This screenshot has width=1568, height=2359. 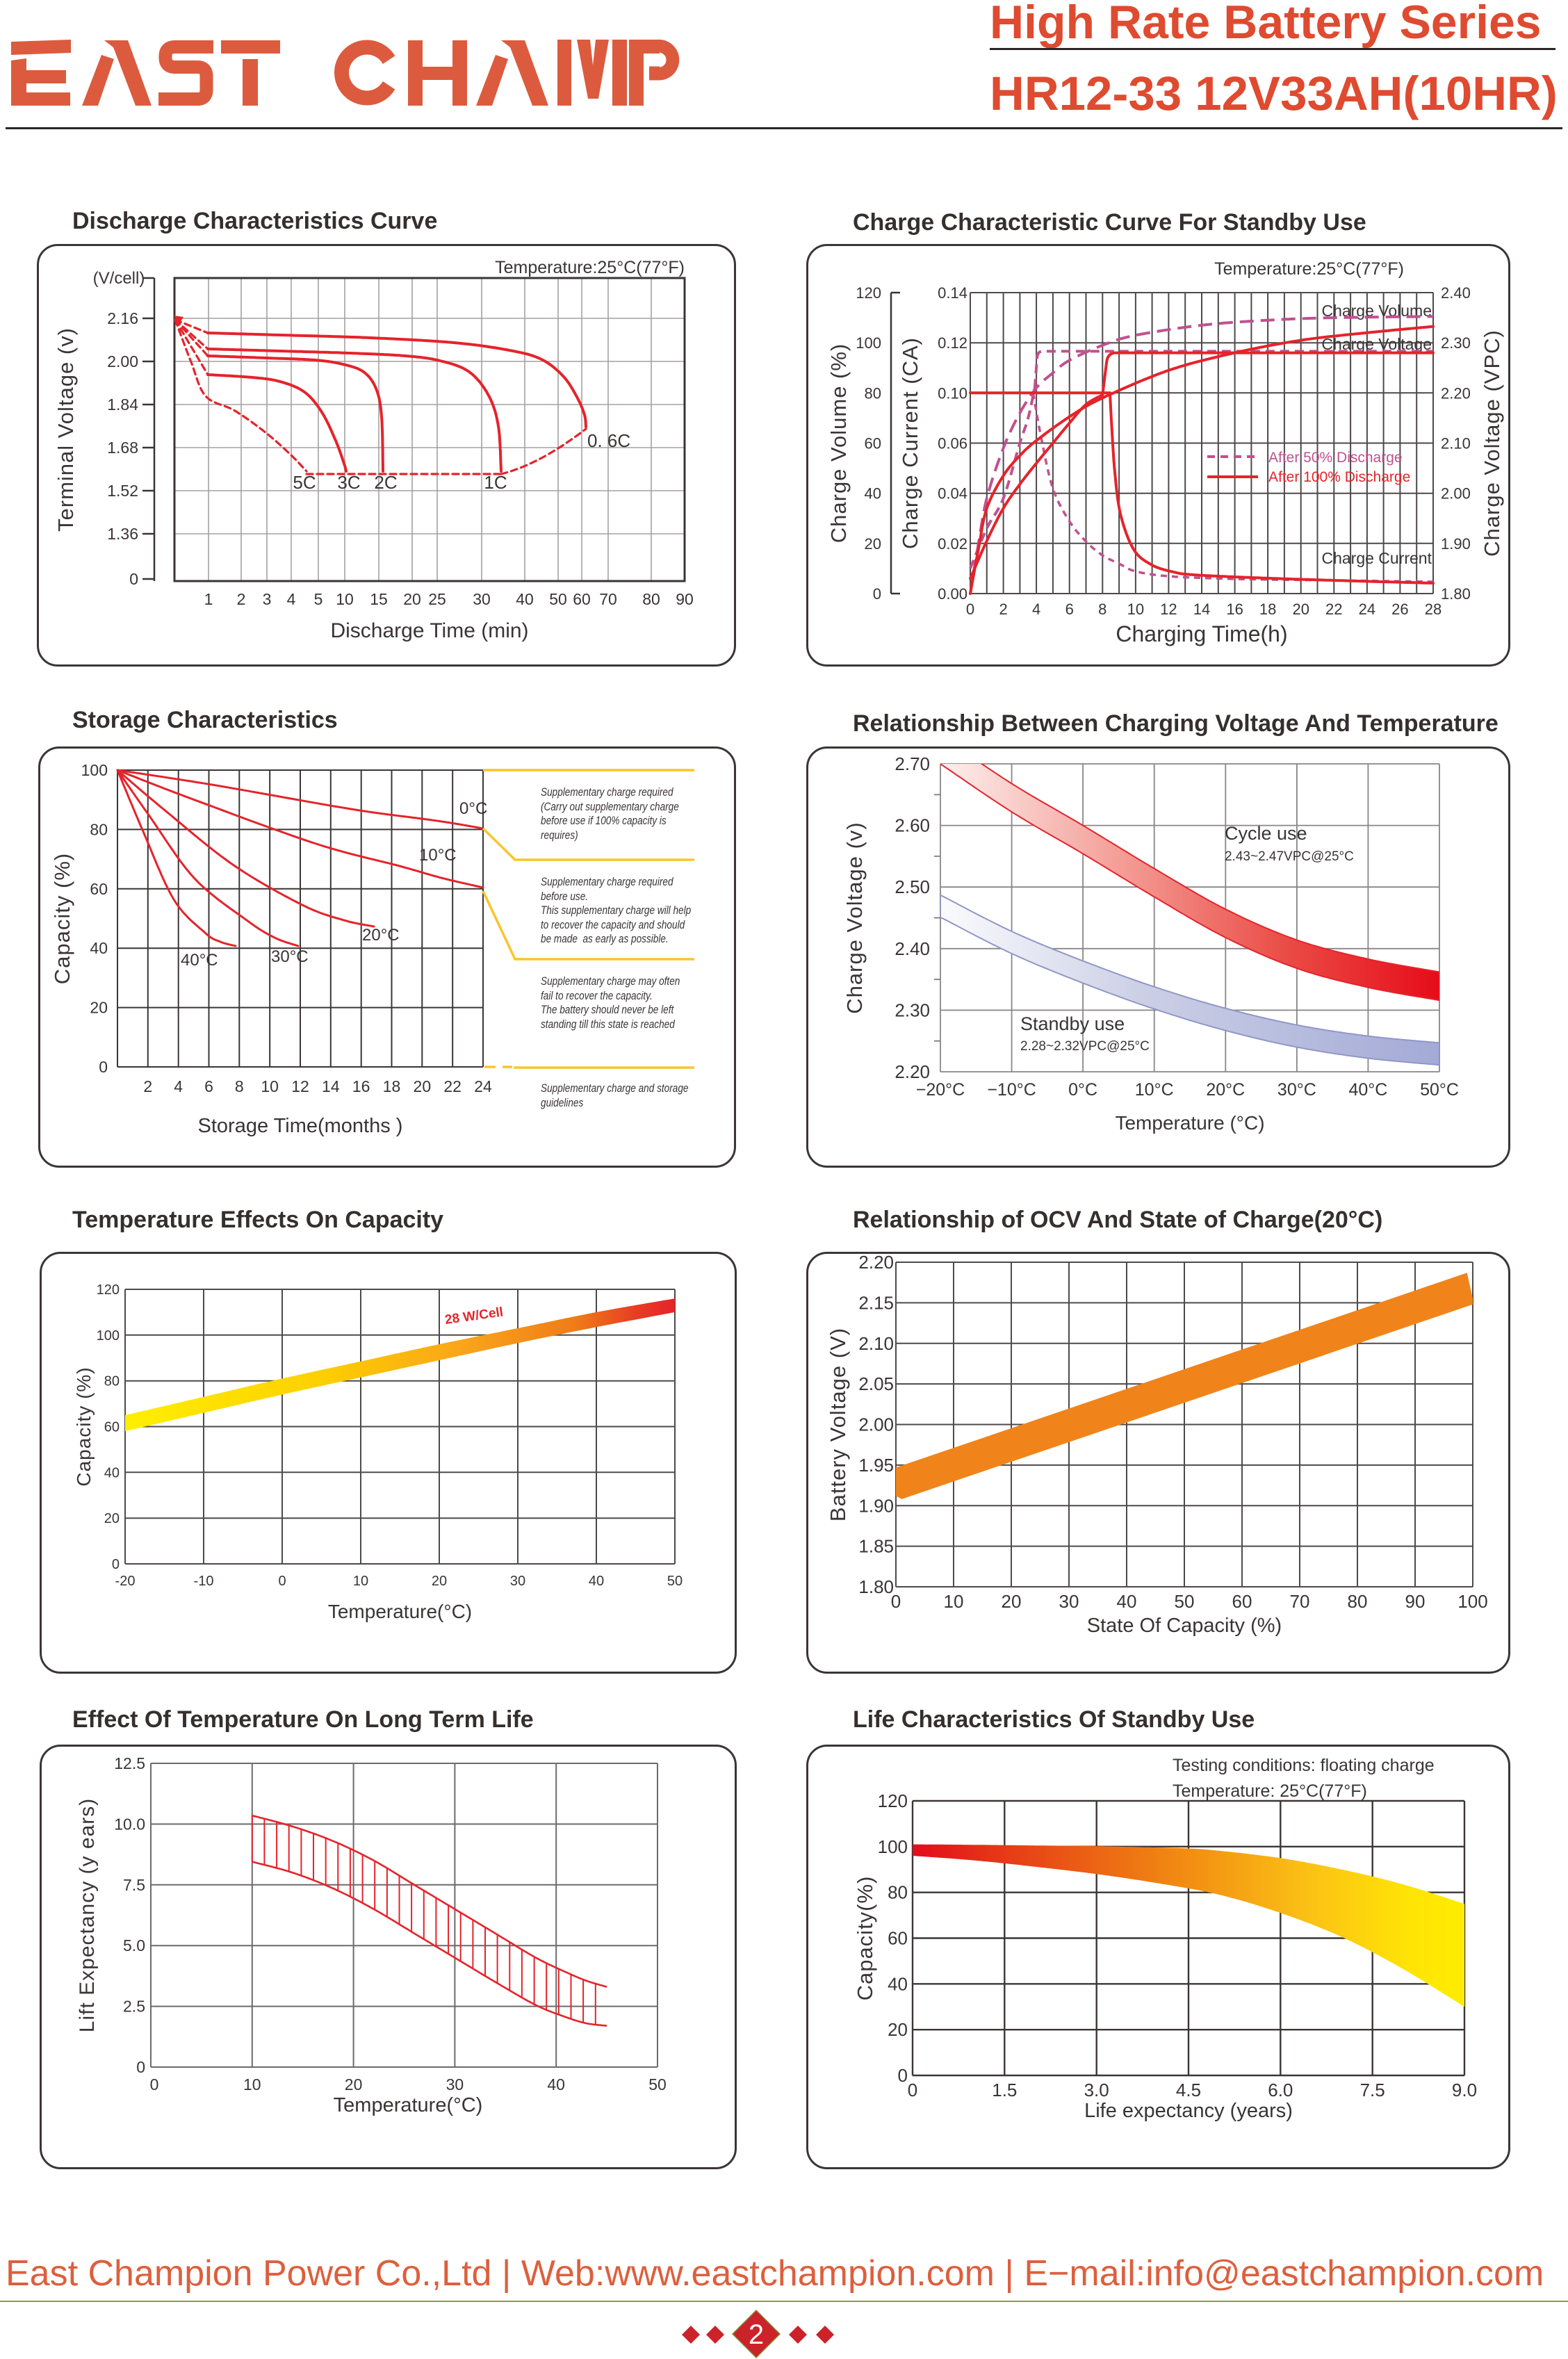 I want to click on svg-text: 2.05, so click(x=876, y=1383).